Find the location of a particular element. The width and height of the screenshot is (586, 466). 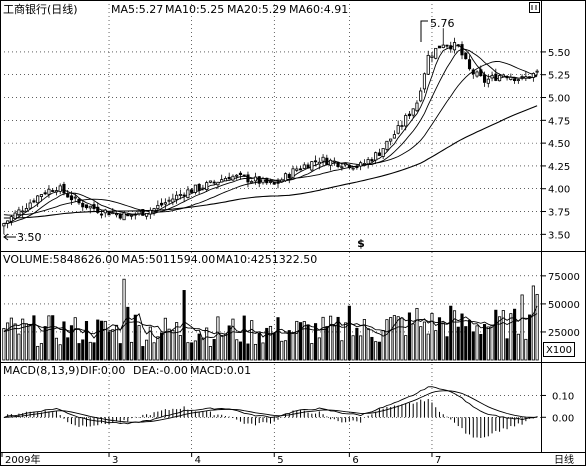

date-tick-label: 4 is located at coordinates (198, 460).